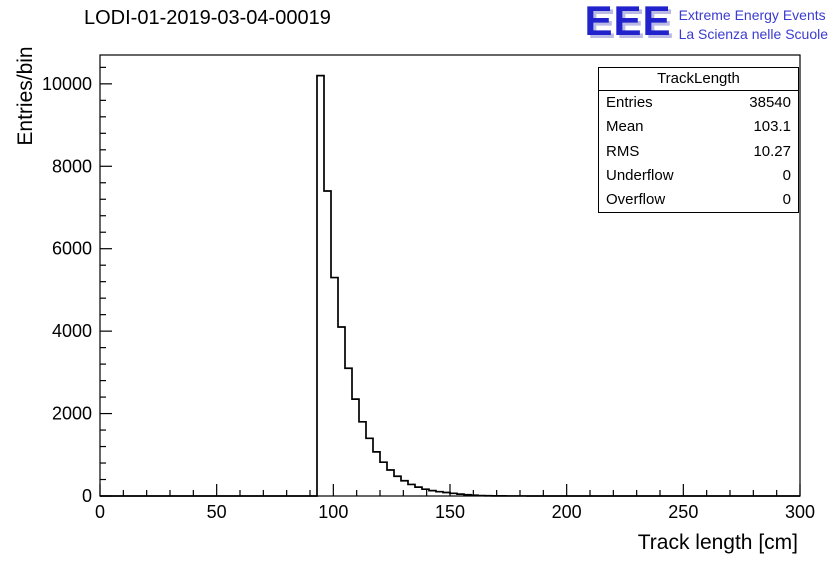 The width and height of the screenshot is (836, 572). Describe the element at coordinates (450, 512) in the screenshot. I see `x-tick-label: 150` at that location.